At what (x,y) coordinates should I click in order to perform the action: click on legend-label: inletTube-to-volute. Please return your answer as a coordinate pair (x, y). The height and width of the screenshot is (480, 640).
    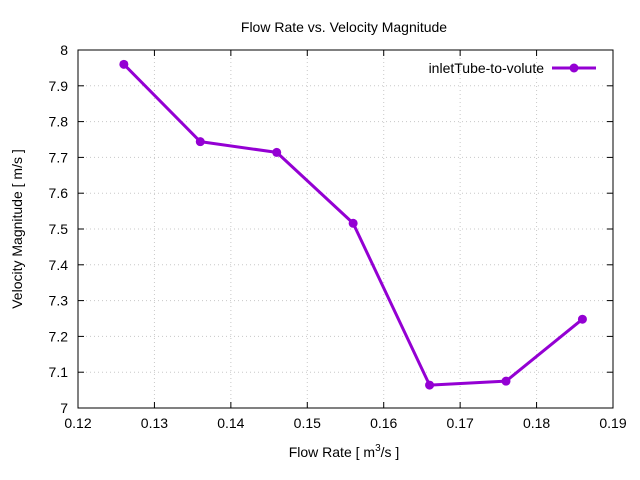
    Looking at the image, I should click on (487, 68).